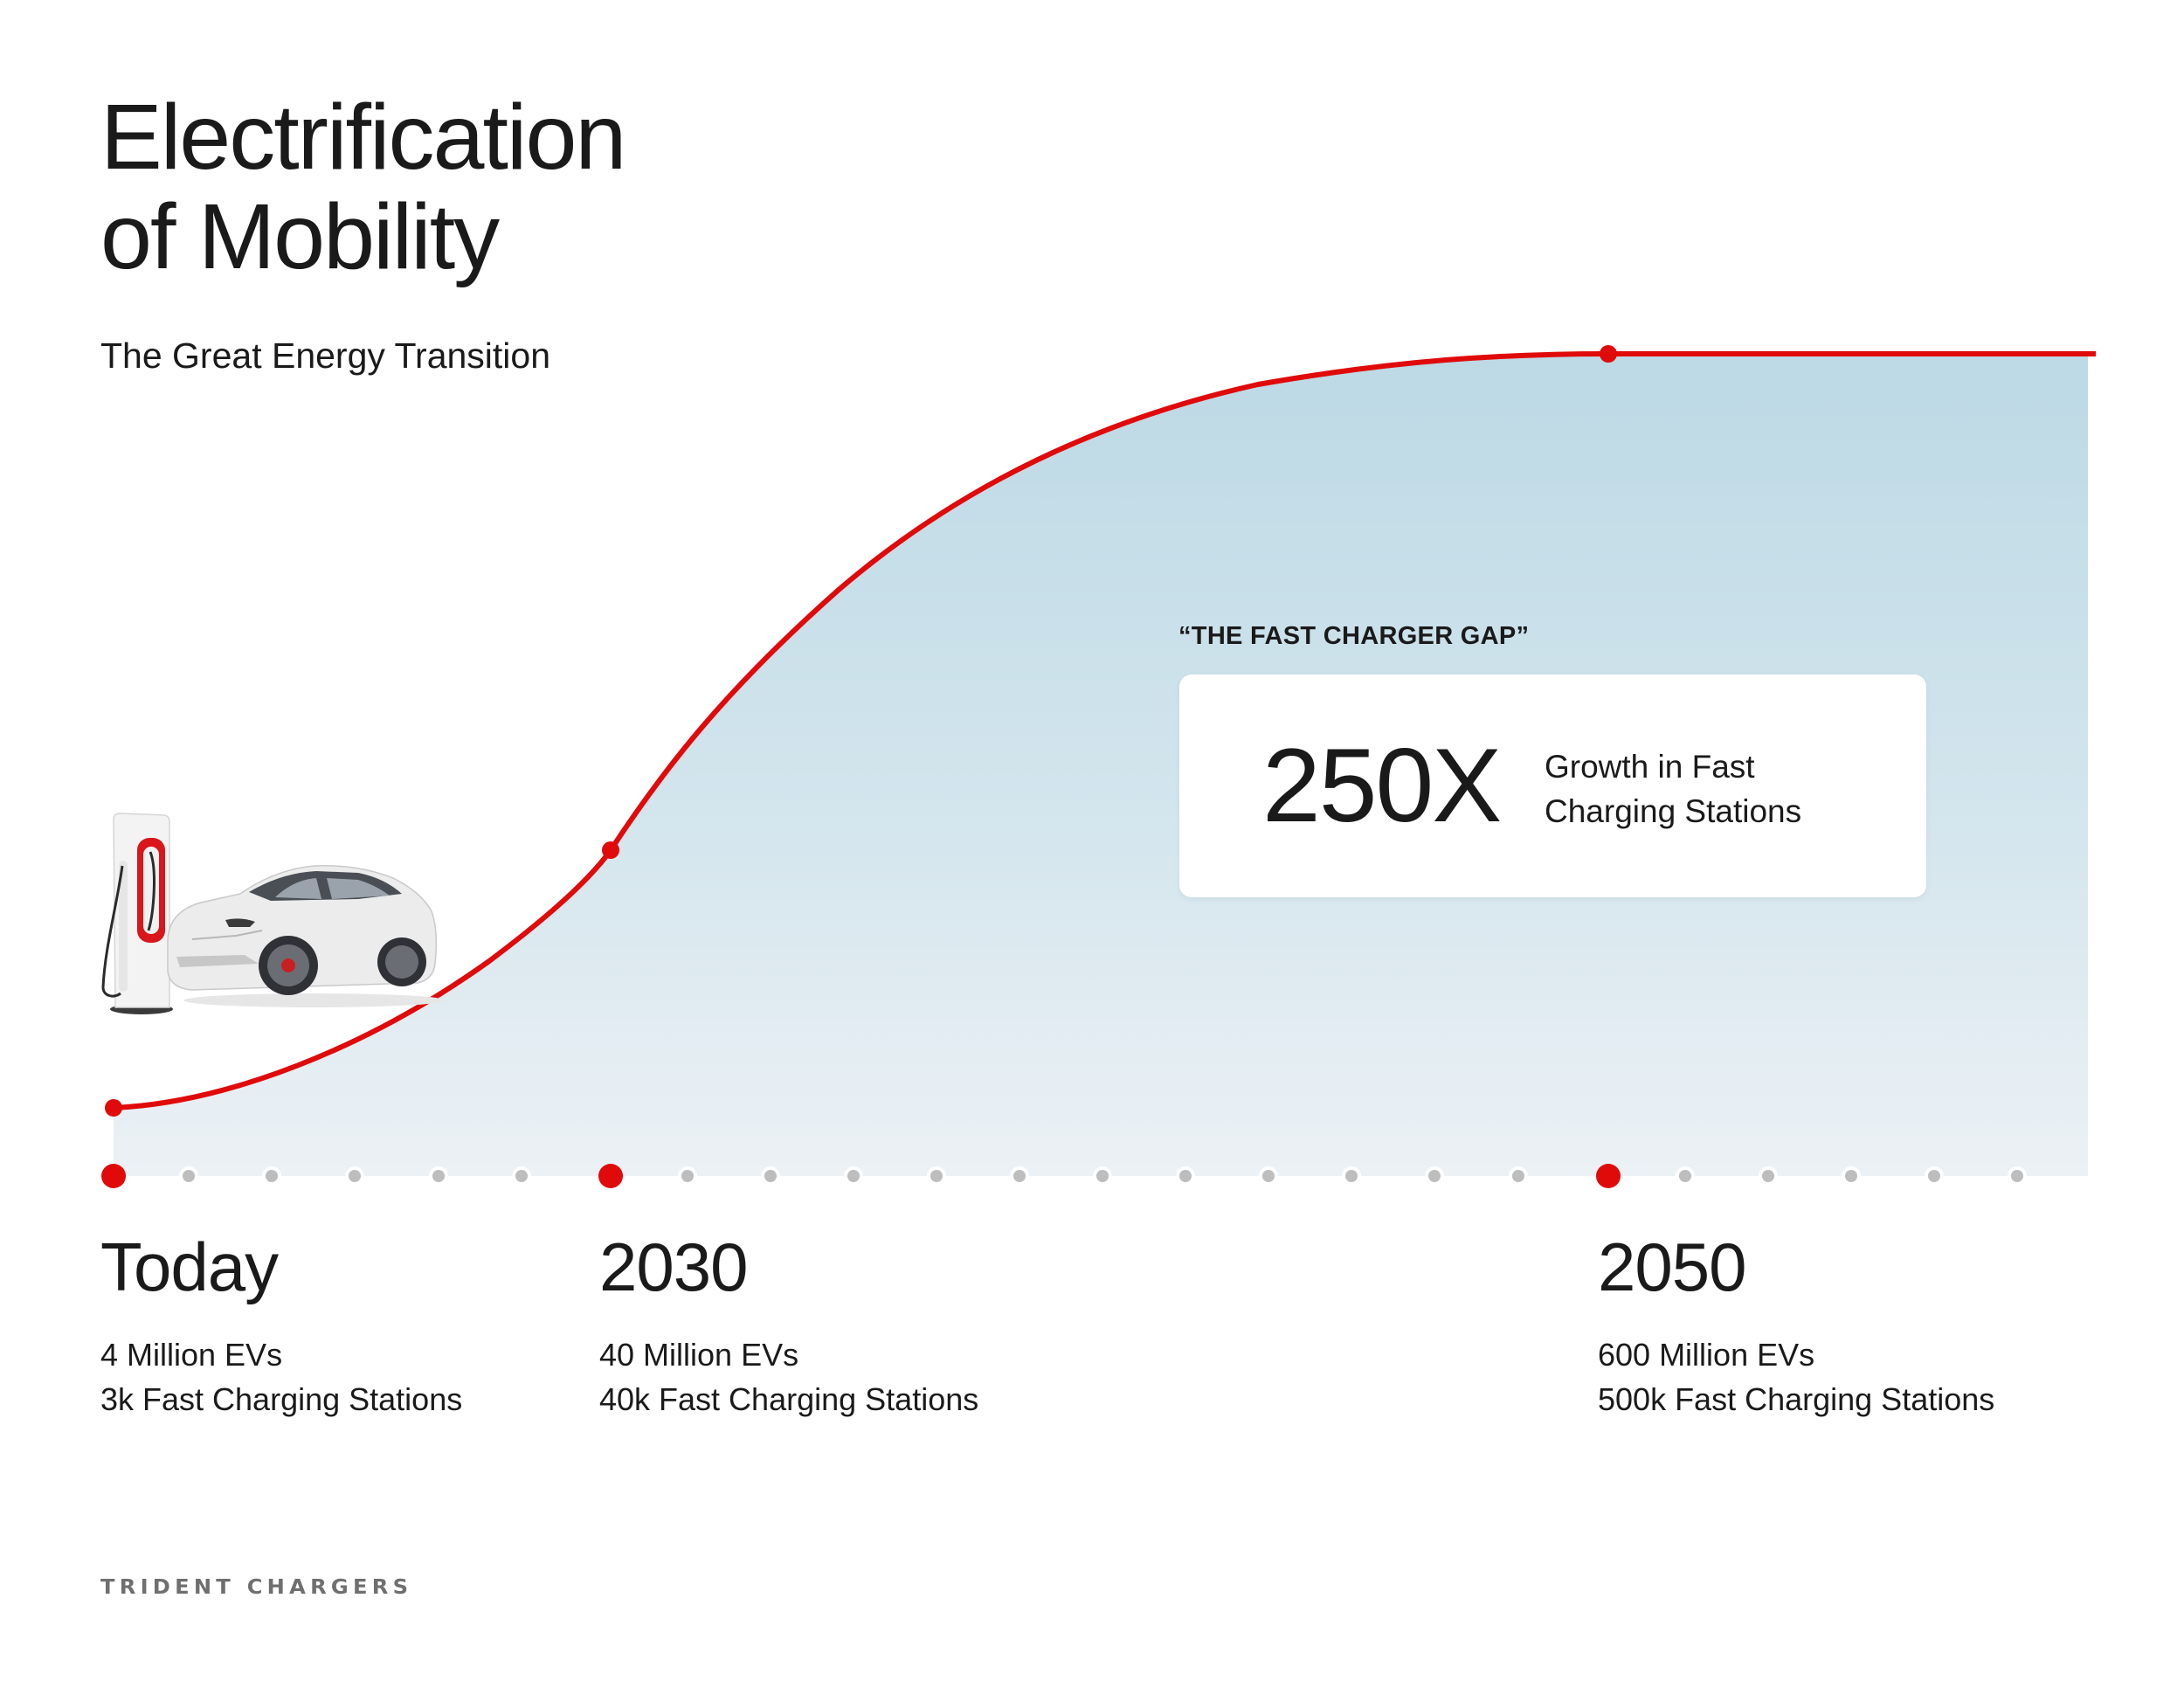 Image resolution: width=2184 pixels, height=1688 pixels. Describe the element at coordinates (610, 1176) in the screenshot. I see `timeline-marker-2030` at that location.